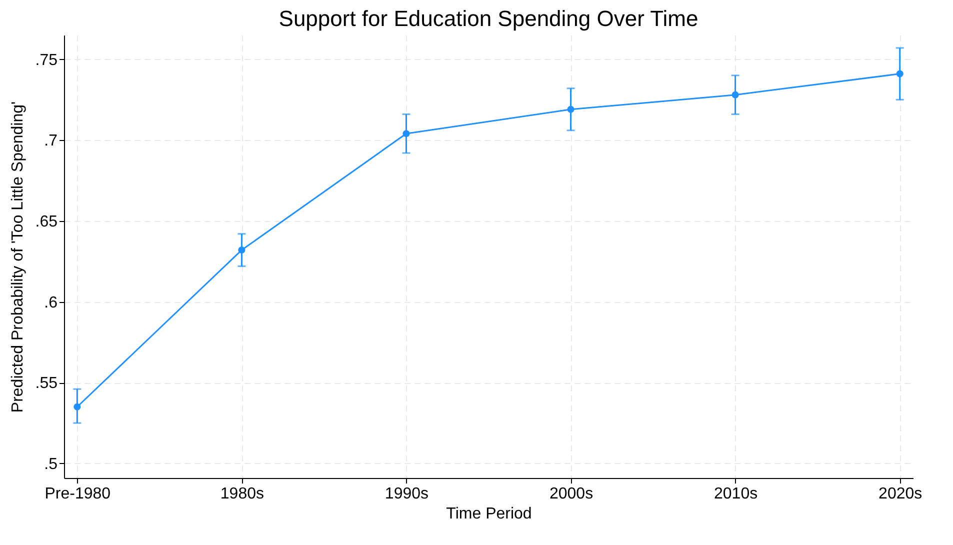 This screenshot has height=545, width=953. What do you see at coordinates (900, 494) in the screenshot?
I see `x-tick-label: 2020s` at bounding box center [900, 494].